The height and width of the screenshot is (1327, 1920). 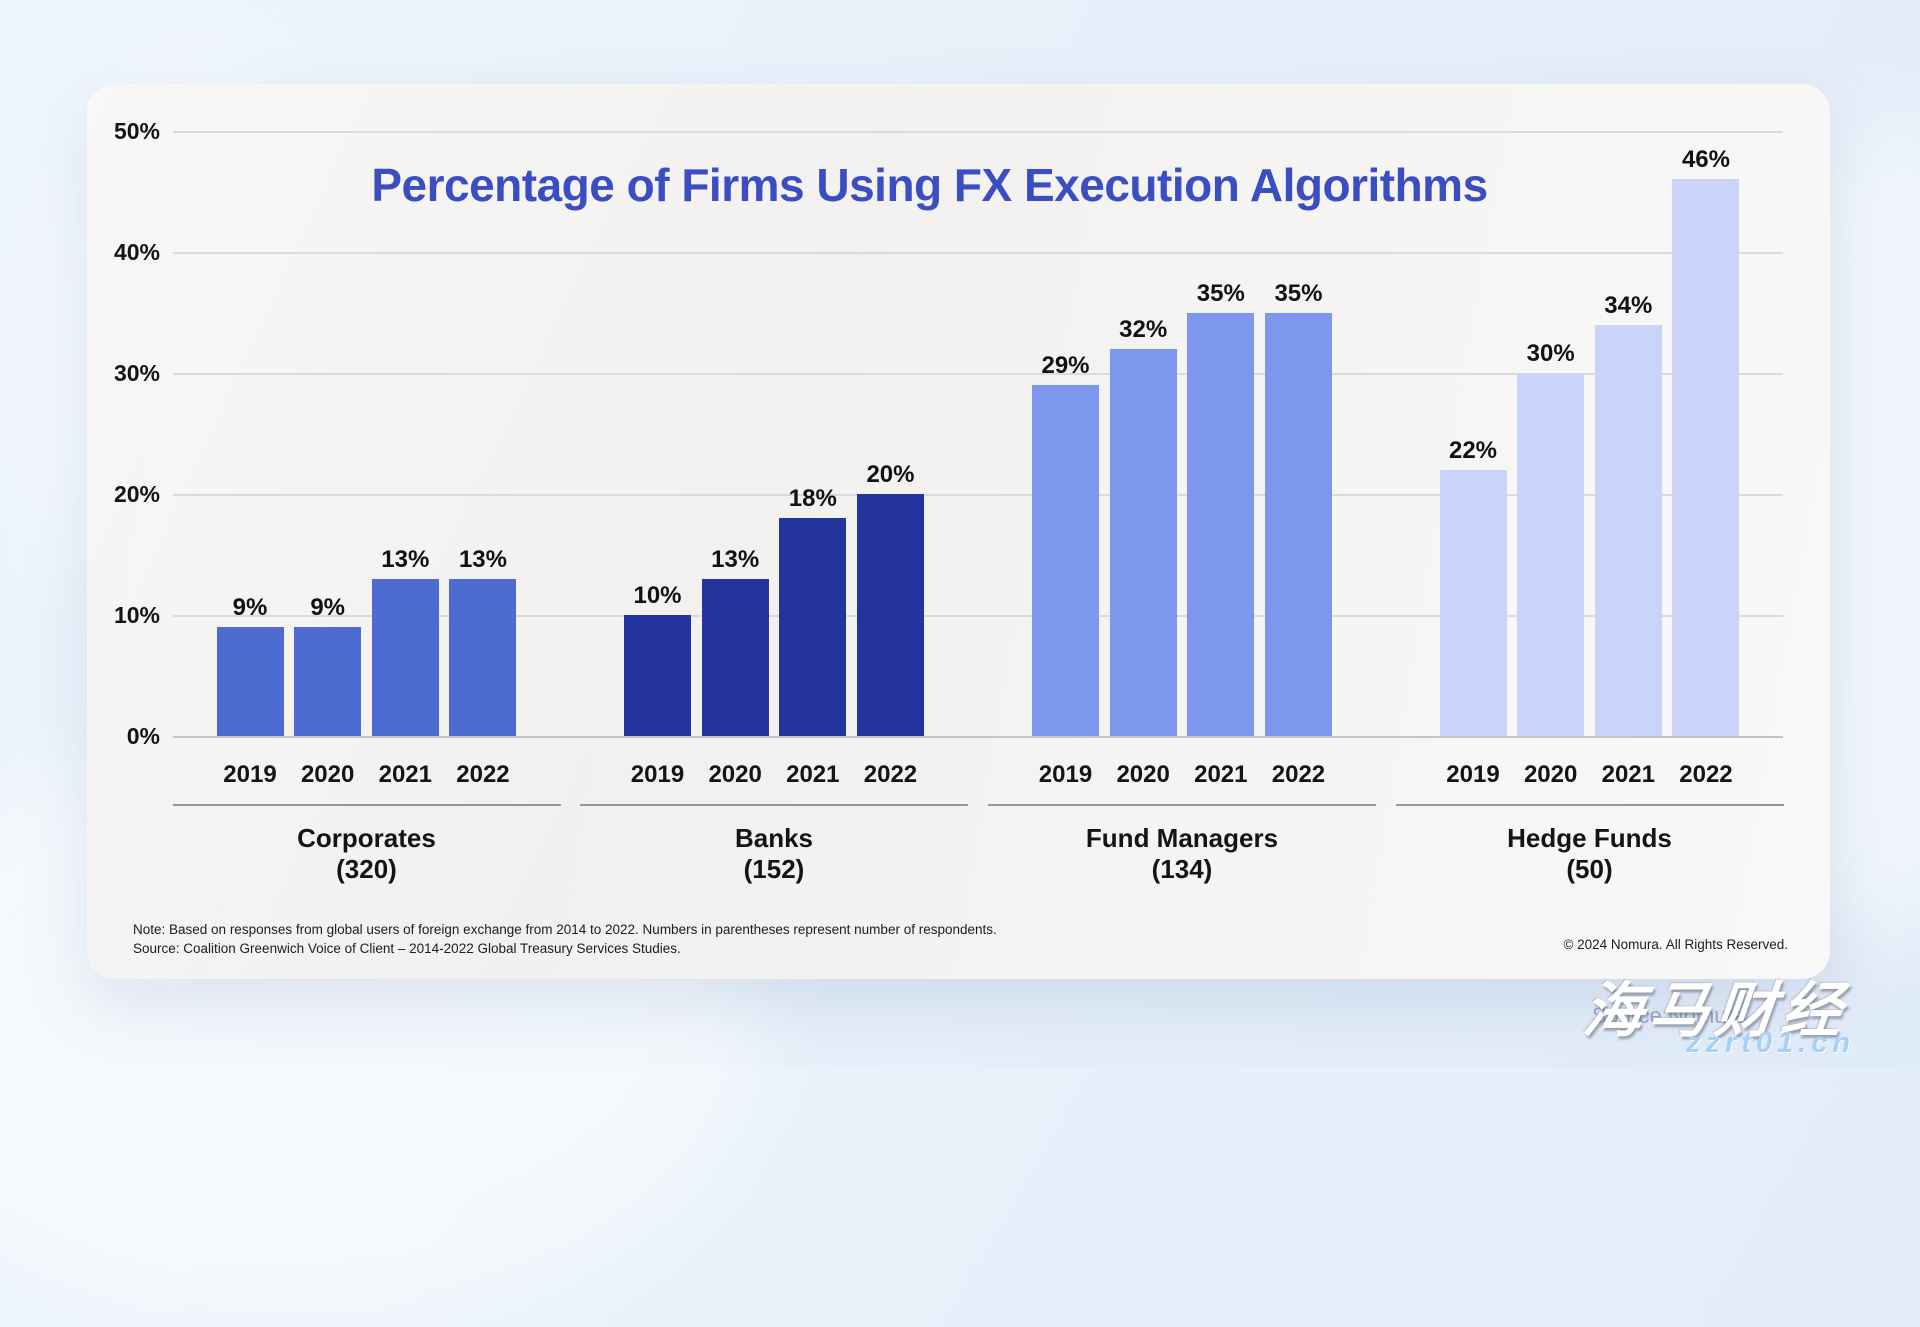 What do you see at coordinates (366, 869) in the screenshot?
I see `group-respondents: (320)` at bounding box center [366, 869].